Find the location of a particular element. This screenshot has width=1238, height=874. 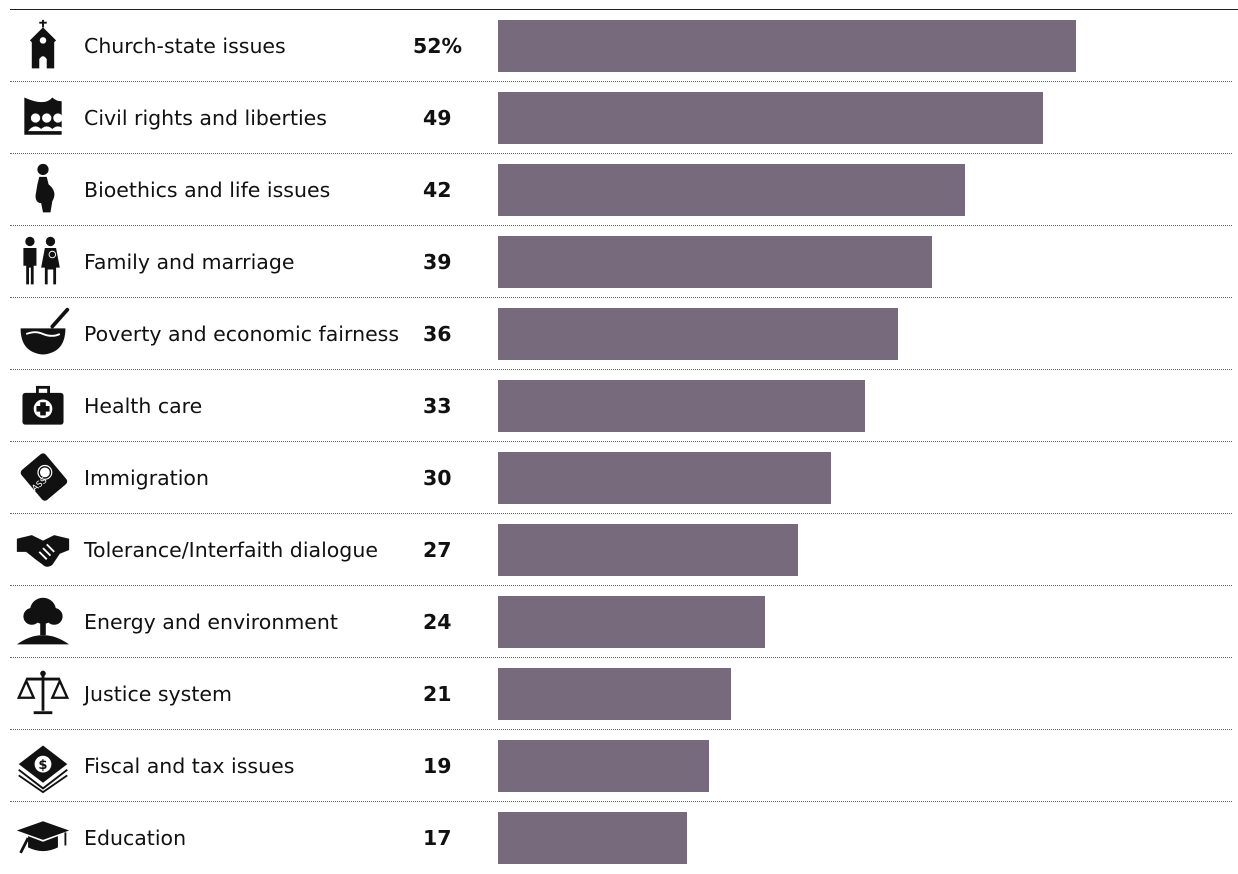

category-label: Poverty and economic fairness is located at coordinates (242, 334).